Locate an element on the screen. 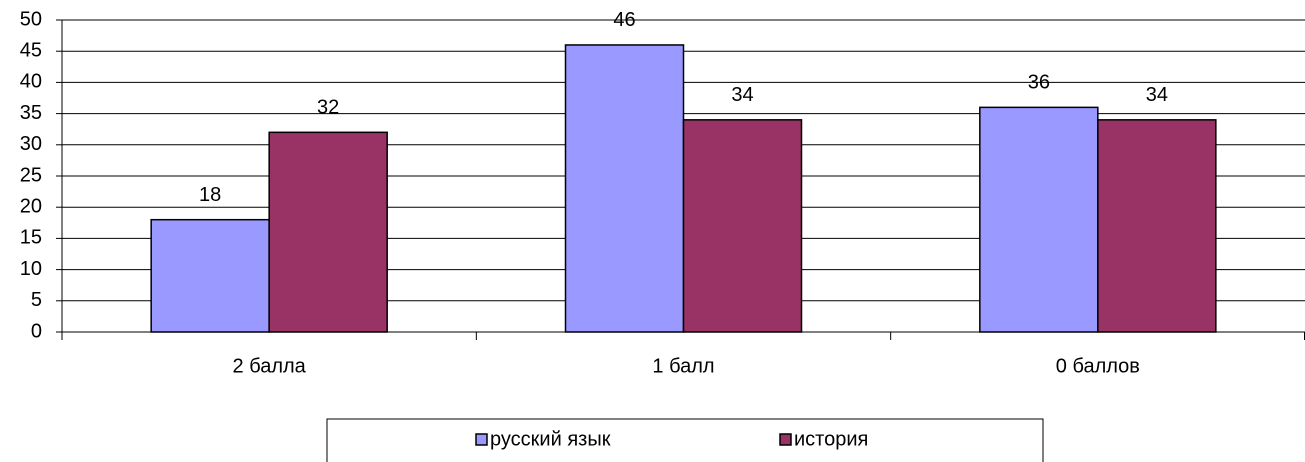 Image resolution: width=1305 pixels, height=462 pixels. legend-box is located at coordinates (685, 440).